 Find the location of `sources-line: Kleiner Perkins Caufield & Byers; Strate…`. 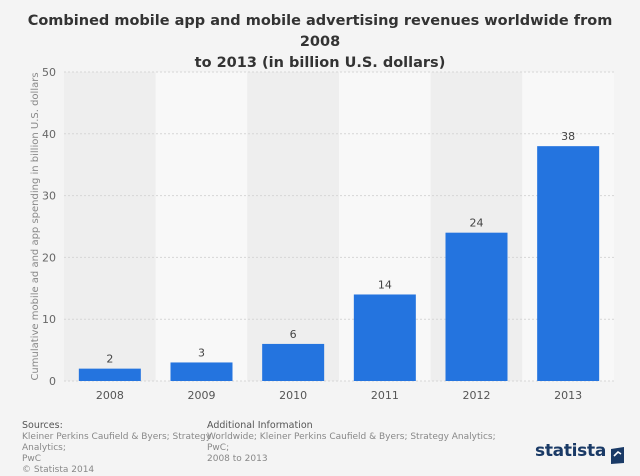

sources-line: Kleiner Perkins Caufield & Byers; Strate… is located at coordinates (117, 442).